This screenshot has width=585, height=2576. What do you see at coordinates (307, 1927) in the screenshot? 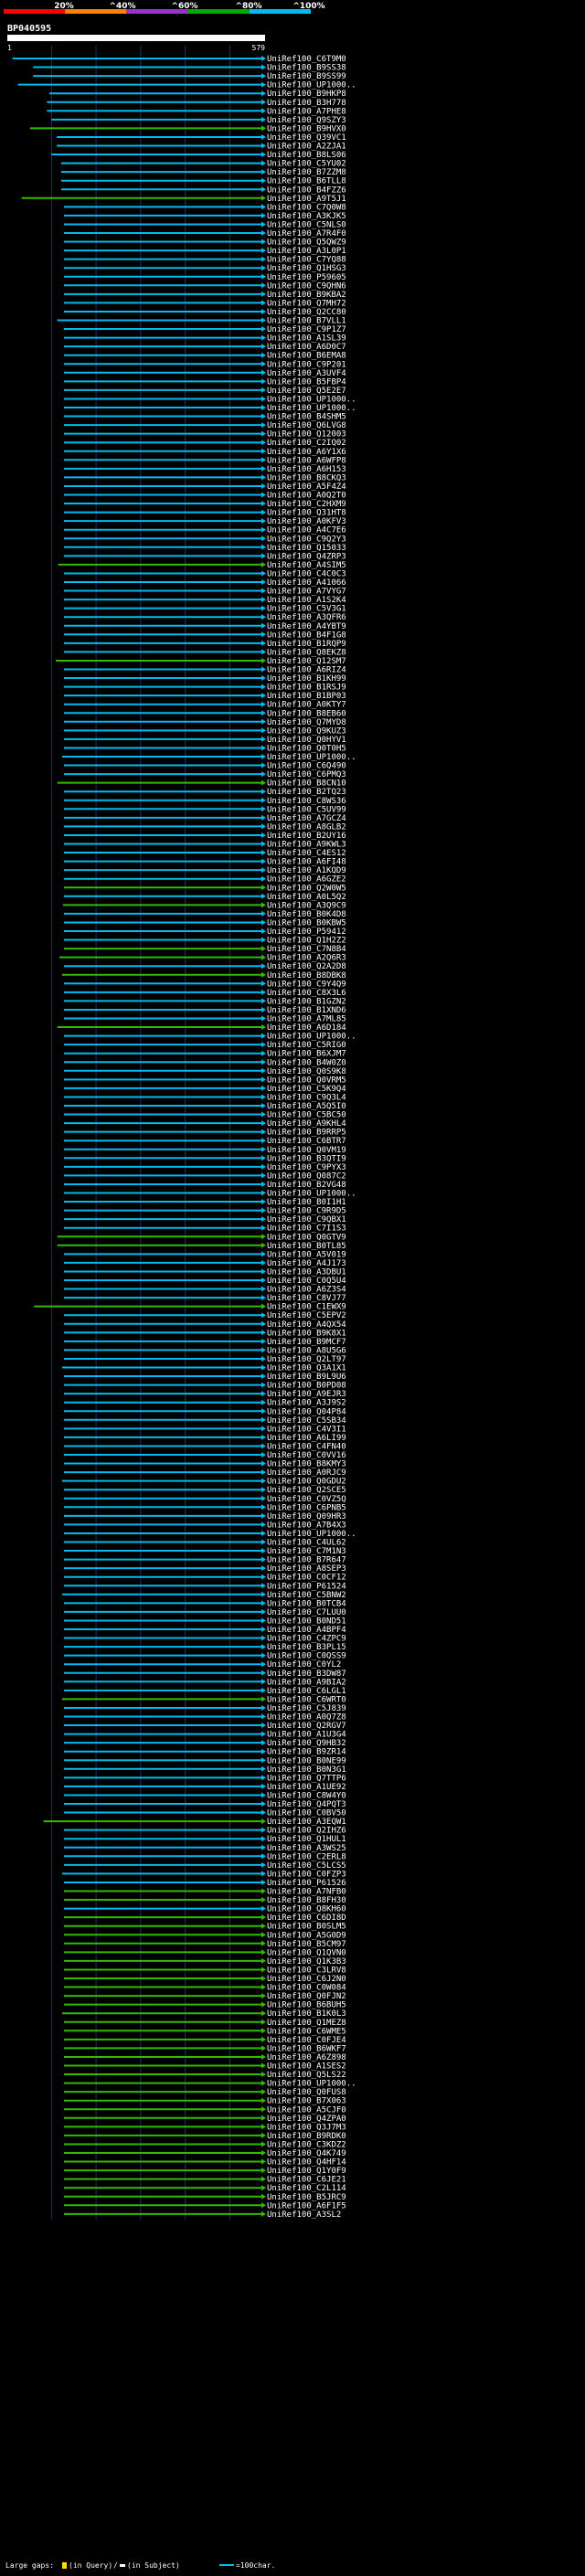
I see `hit-label: UniRef100_B0SLM5` at bounding box center [307, 1927].